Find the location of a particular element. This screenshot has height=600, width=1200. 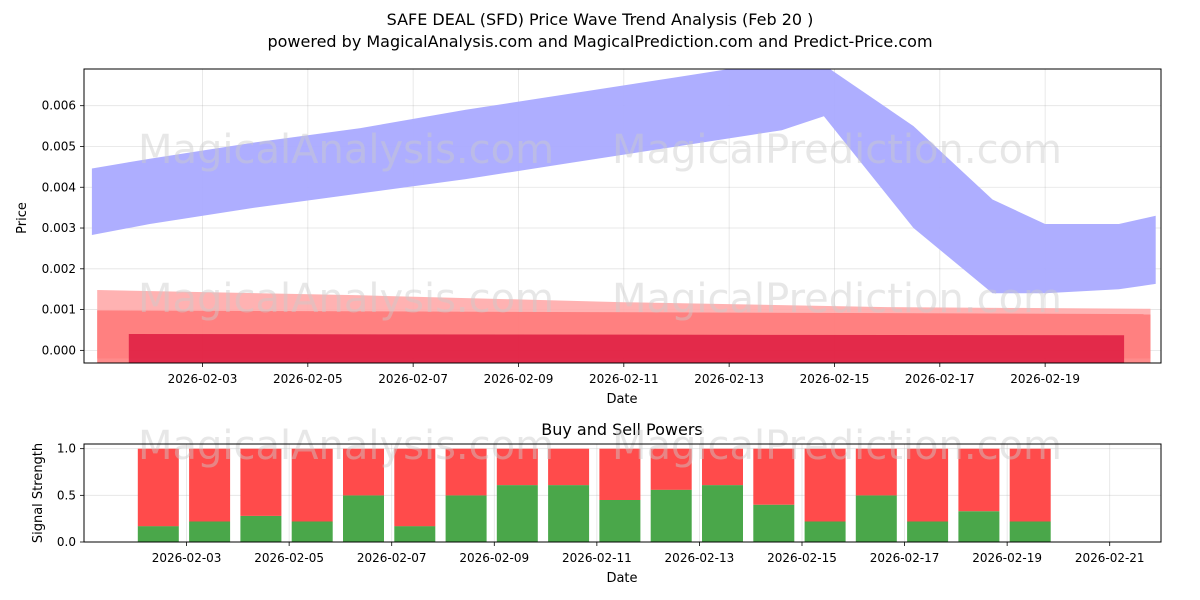

price-x-tick-label: 2026-02-11 is located at coordinates (624, 379).